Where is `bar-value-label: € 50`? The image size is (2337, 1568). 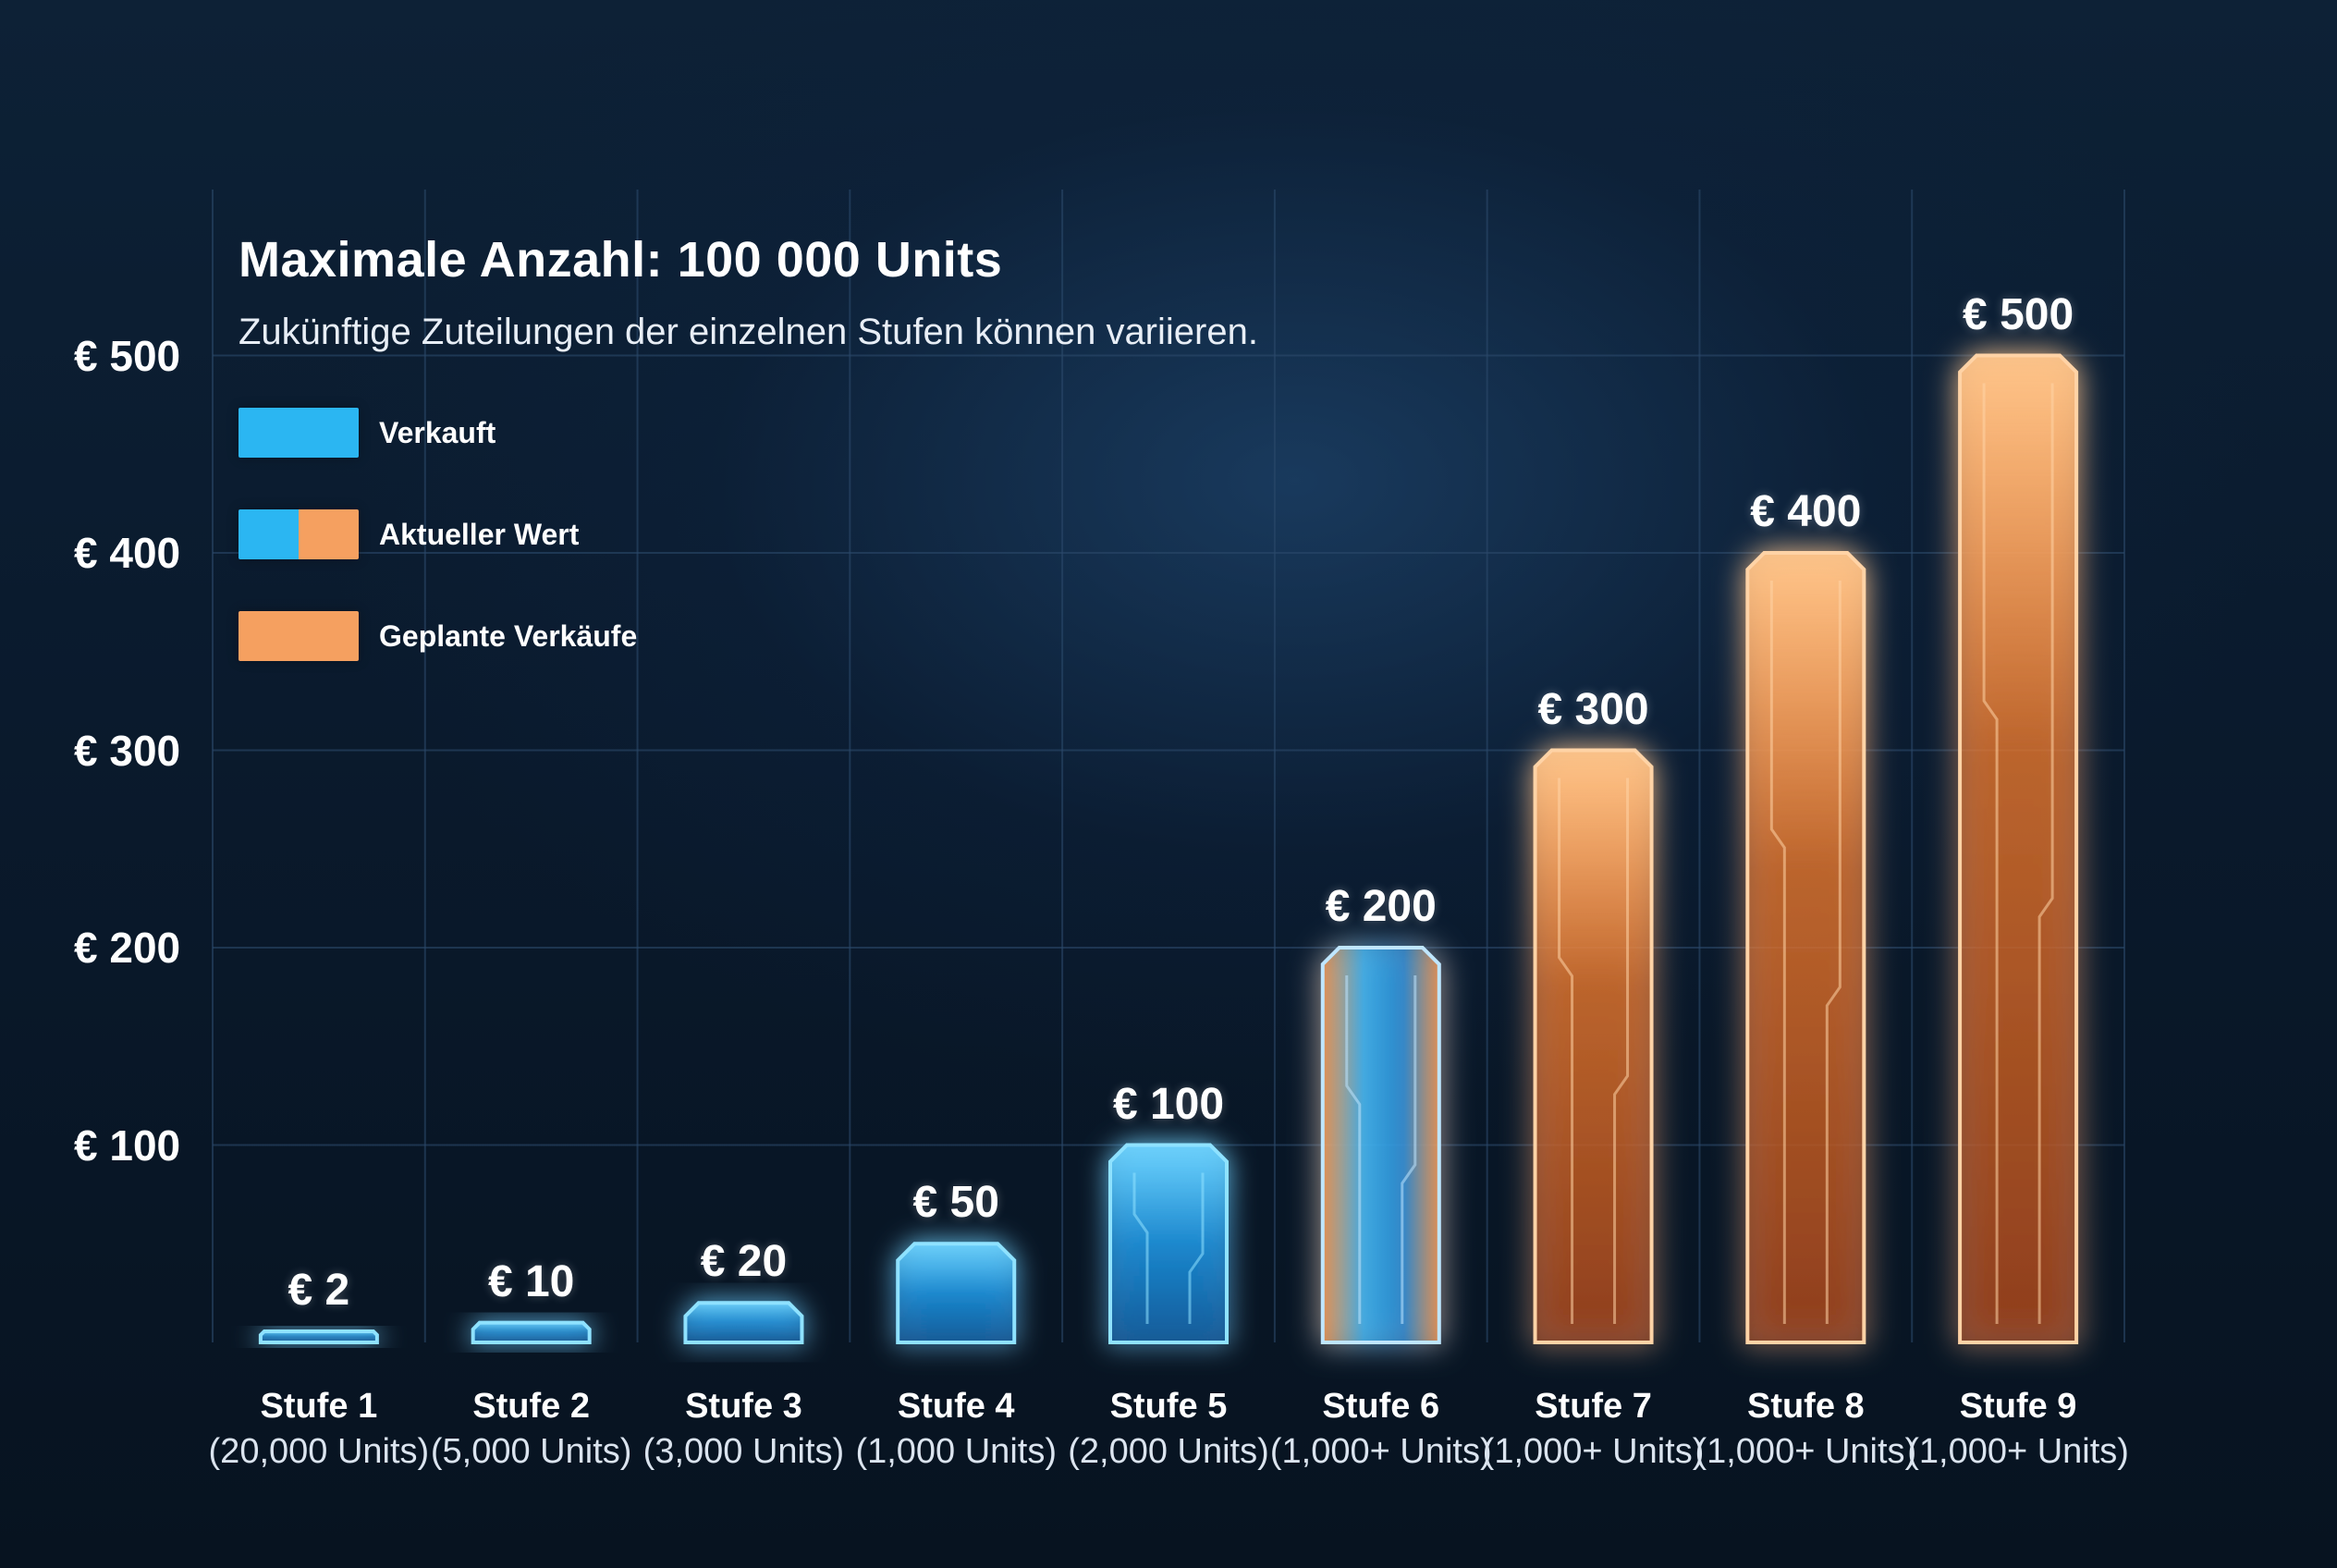
bar-value-label: € 50 is located at coordinates (955, 1203).